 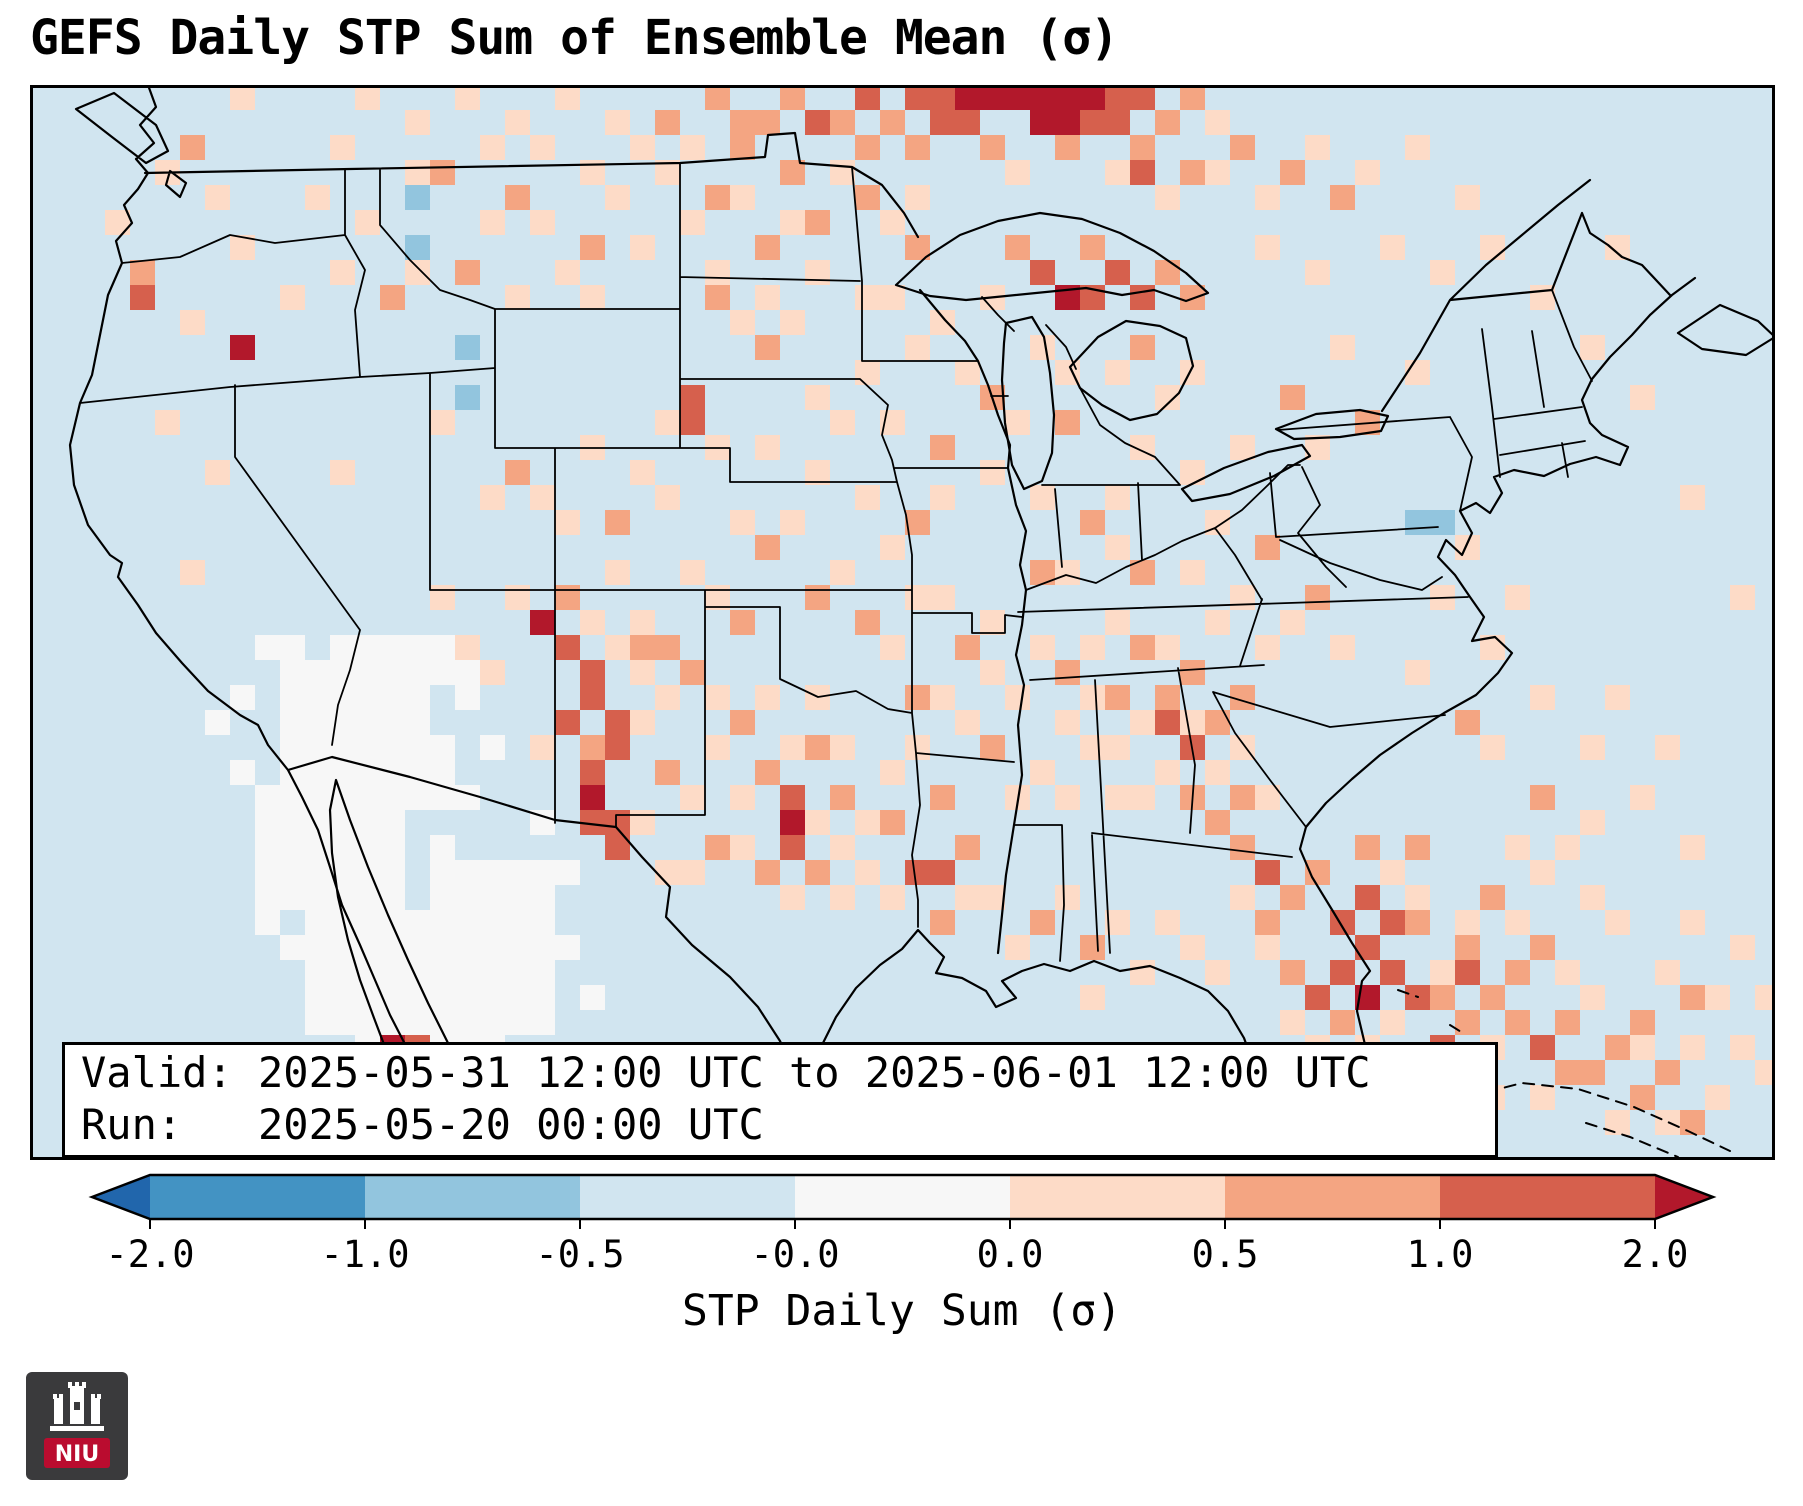 I want to click on colorbar-body, so click(x=902, y=1197).